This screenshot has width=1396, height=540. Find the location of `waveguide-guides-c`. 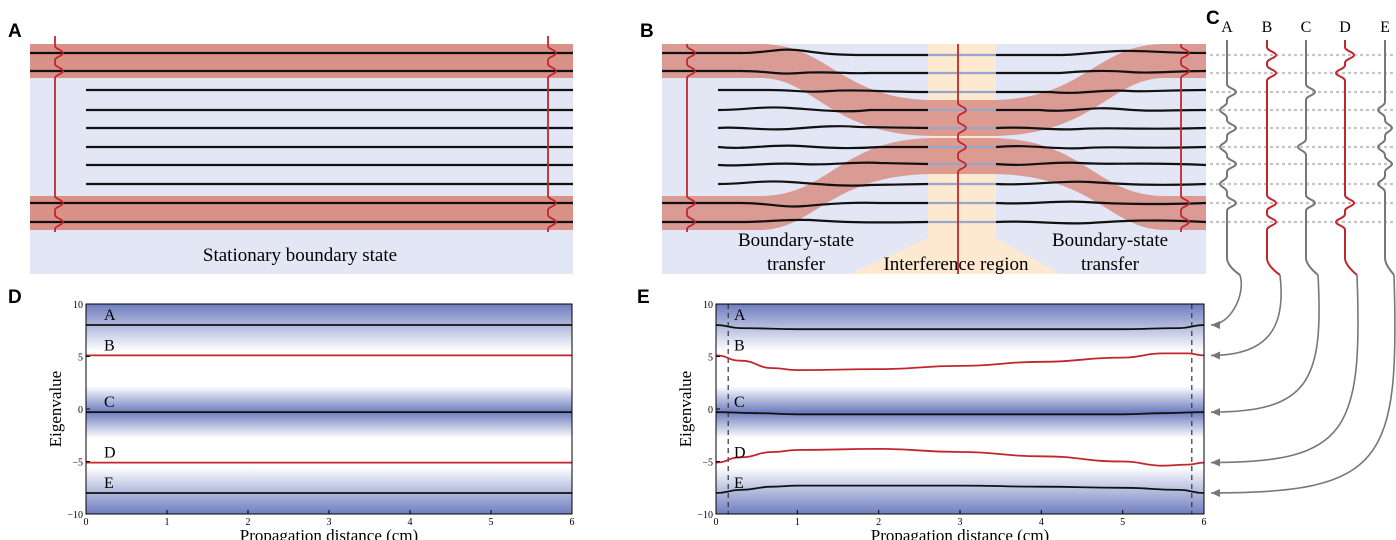

waveguide-guides-c is located at coordinates (1303, 138).